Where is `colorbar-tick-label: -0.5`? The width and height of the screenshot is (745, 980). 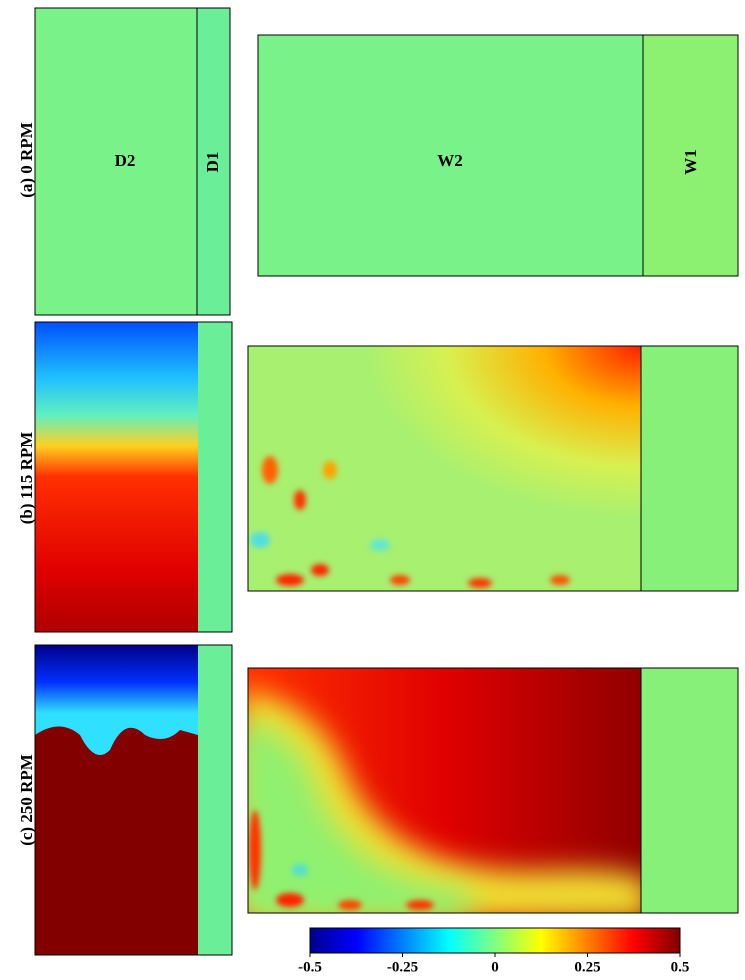
colorbar-tick-label: -0.5 is located at coordinates (310, 967).